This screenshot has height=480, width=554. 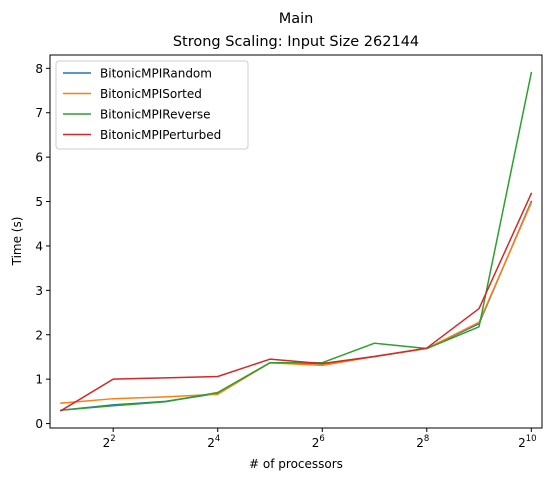 What do you see at coordinates (422, 442) in the screenshot?
I see `x-tick-label: 28` at bounding box center [422, 442].